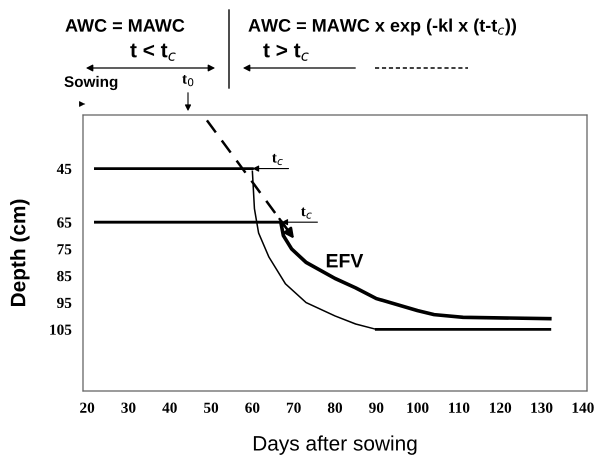 The image size is (610, 465). Describe the element at coordinates (124, 25) in the screenshot. I see `text: AWC = MAWC` at that location.